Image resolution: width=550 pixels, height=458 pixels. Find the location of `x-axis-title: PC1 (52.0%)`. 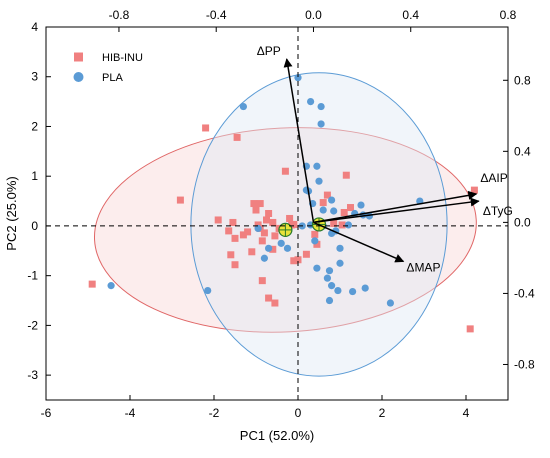

x-axis-title: PC1 (52.0%) is located at coordinates (277, 435).